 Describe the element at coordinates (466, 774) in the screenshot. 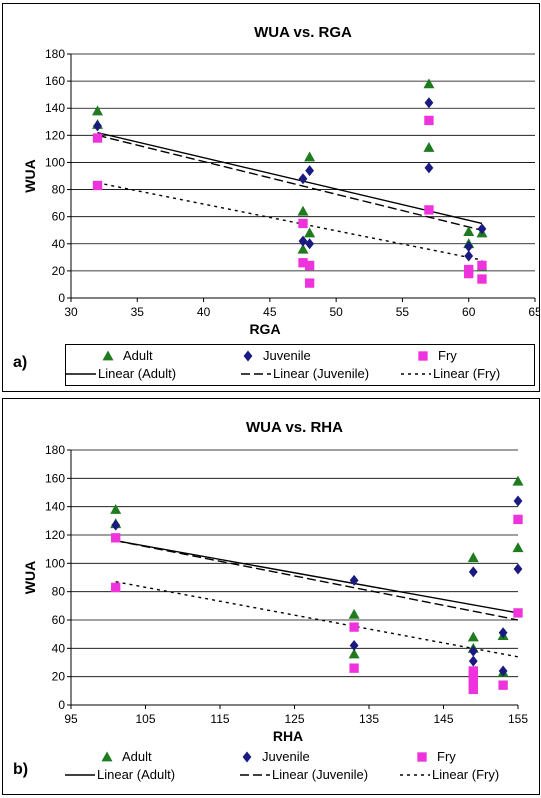

I see `legend-trend-label-1-2: Linear (Fry)` at that location.